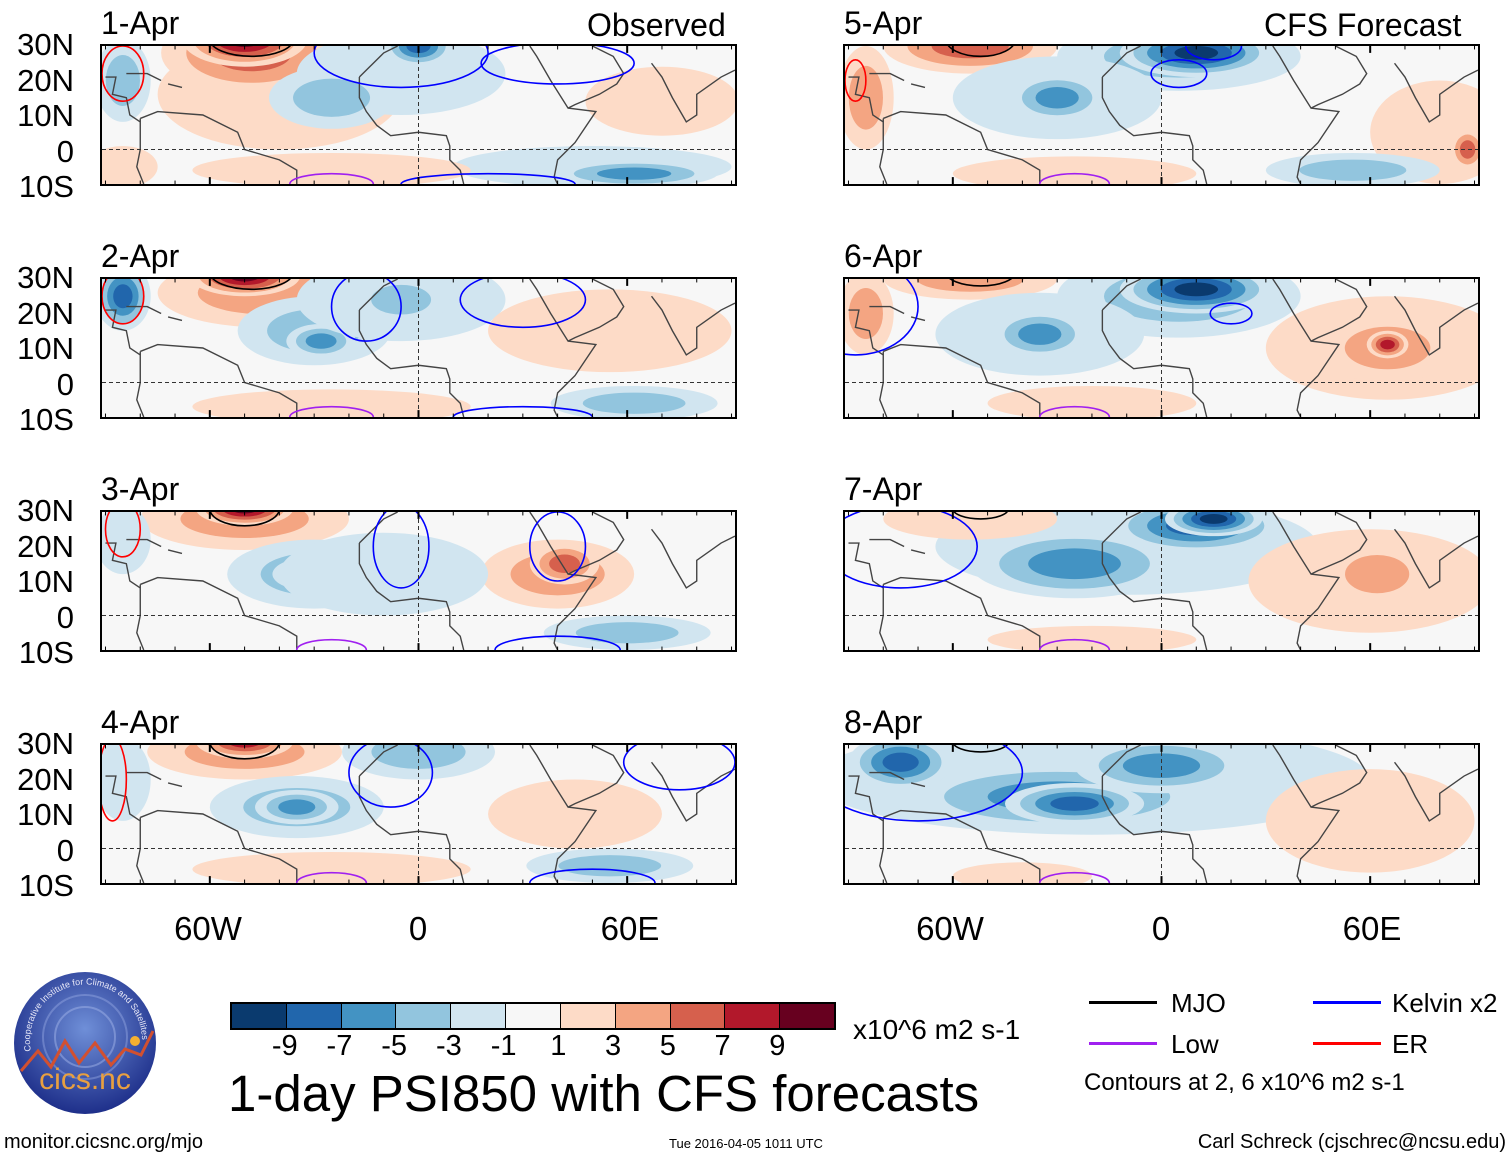  I want to click on panel-date-left0: 1-Apr, so click(140, 23).